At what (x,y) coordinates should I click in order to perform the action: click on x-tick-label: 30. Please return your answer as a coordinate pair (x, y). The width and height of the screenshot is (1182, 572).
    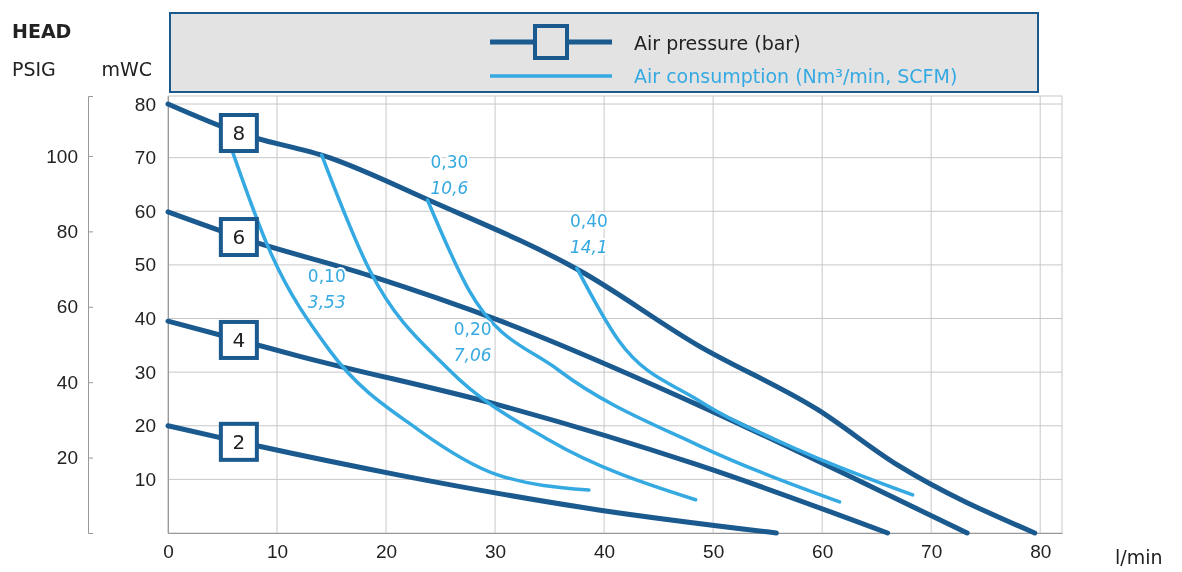
    Looking at the image, I should click on (496, 552).